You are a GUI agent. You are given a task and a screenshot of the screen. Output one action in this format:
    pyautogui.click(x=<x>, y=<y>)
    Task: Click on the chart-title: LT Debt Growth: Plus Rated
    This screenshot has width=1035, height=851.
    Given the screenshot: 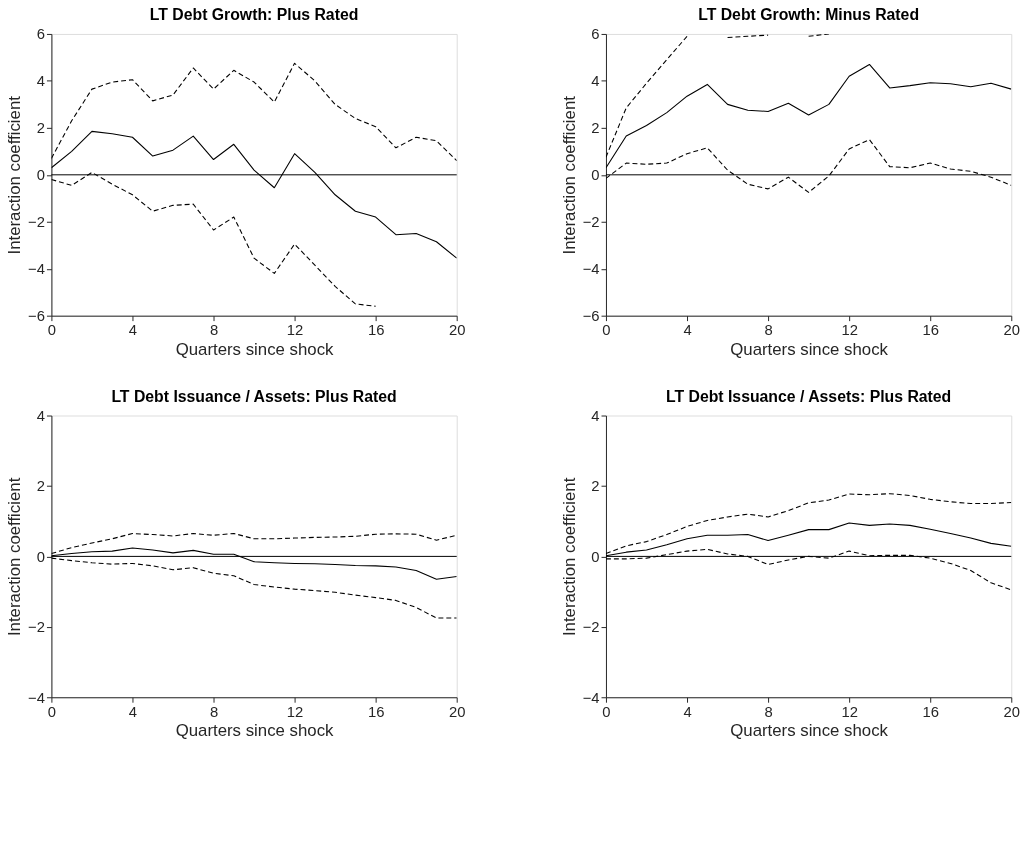 What is the action you would take?
    pyautogui.click(x=254, y=15)
    